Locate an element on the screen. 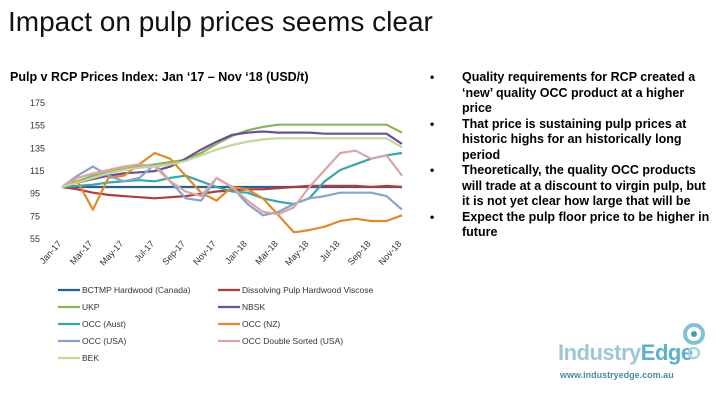 Image resolution: width=720 pixels, height=405 pixels. logo-word-industry: Industry is located at coordinates (599, 352).